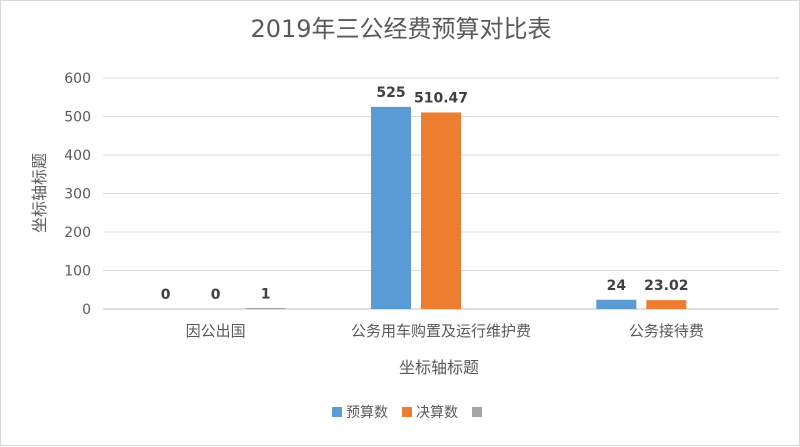 Image resolution: width=800 pixels, height=447 pixels. What do you see at coordinates (77, 156) in the screenshot?
I see `y-tick-label: 400` at bounding box center [77, 156].